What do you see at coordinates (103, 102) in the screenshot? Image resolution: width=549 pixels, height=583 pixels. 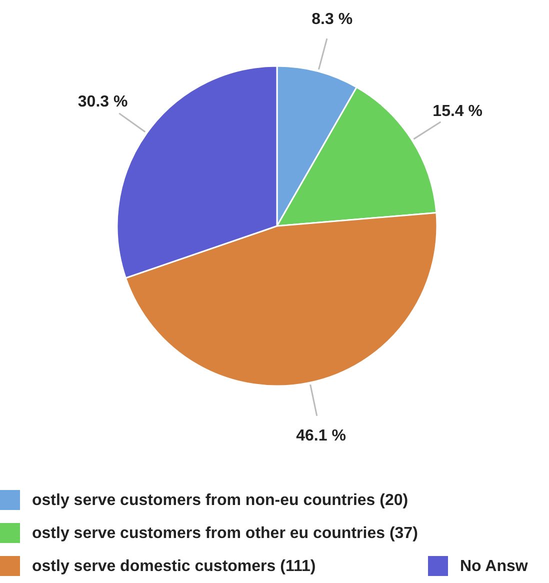 I see `data-label: 30.3 %` at bounding box center [103, 102].